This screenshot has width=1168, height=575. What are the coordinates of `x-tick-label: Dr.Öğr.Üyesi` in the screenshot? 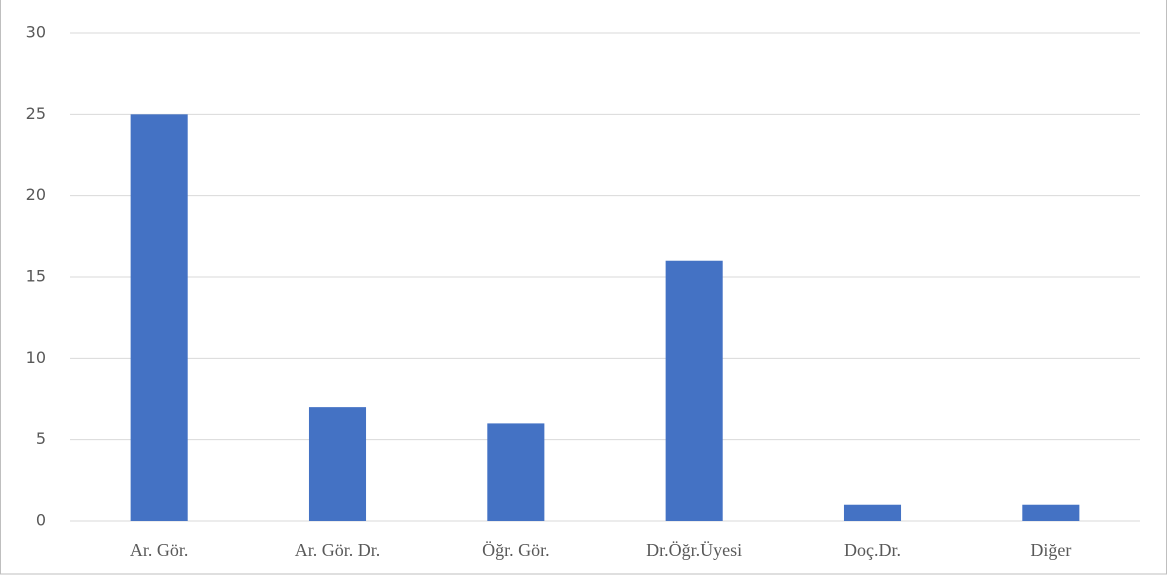 It's located at (694, 550).